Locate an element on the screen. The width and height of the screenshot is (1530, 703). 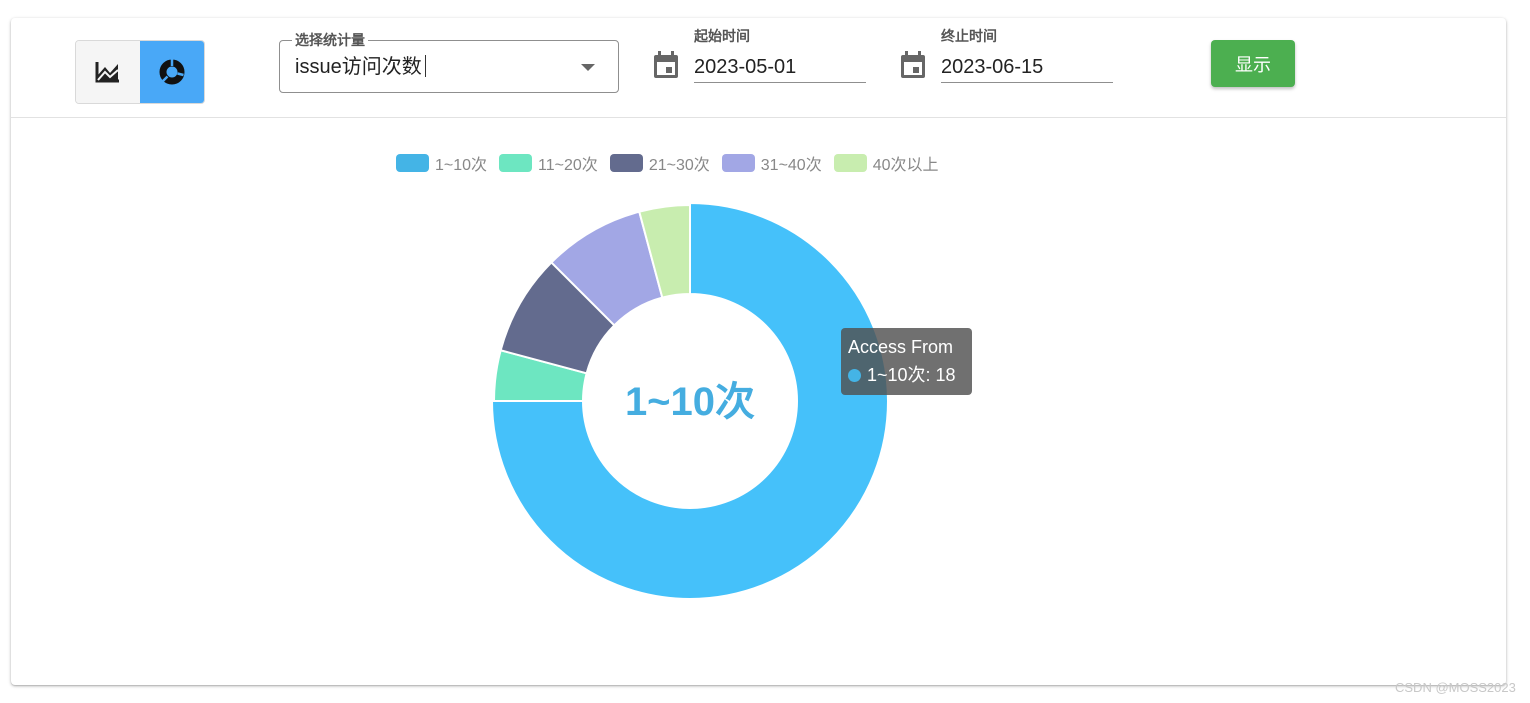
chart-legend: 1~10次 11~20次 21~30次 31~40次 40次以上 is located at coordinates (673, 163).